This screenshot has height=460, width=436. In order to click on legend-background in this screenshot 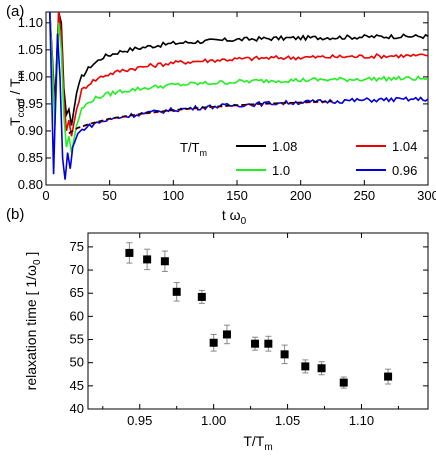, I will do `click(300, 156)`.